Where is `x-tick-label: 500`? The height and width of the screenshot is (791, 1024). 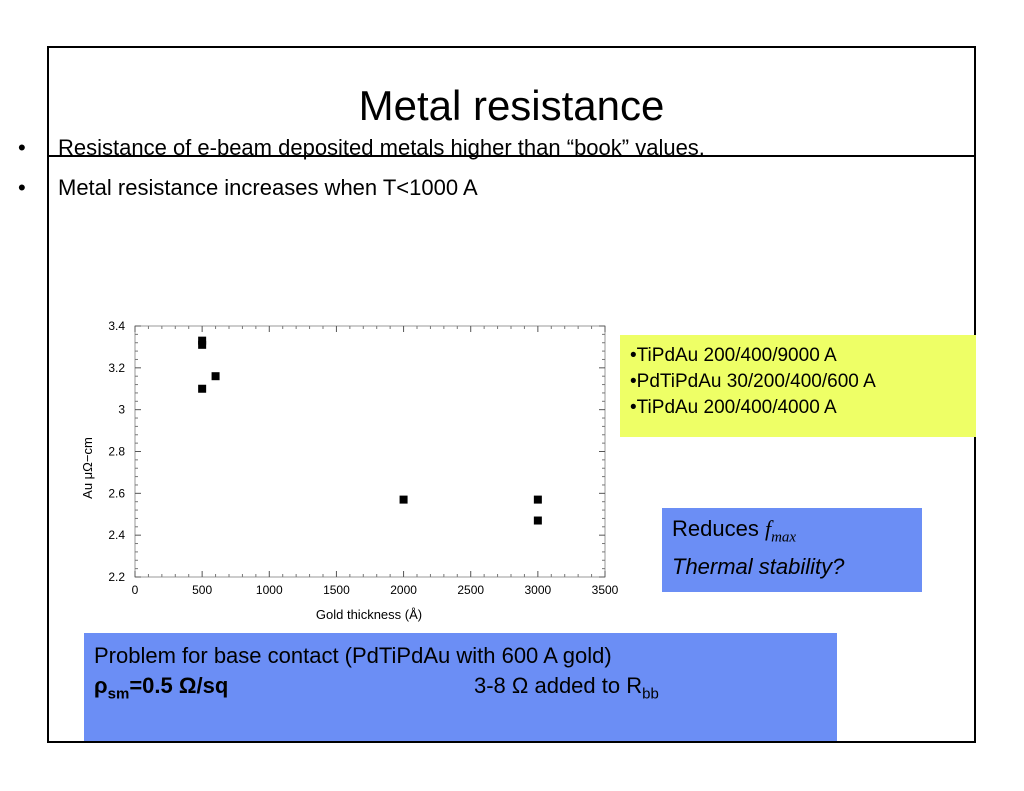 x-tick-label: 500 is located at coordinates (202, 590).